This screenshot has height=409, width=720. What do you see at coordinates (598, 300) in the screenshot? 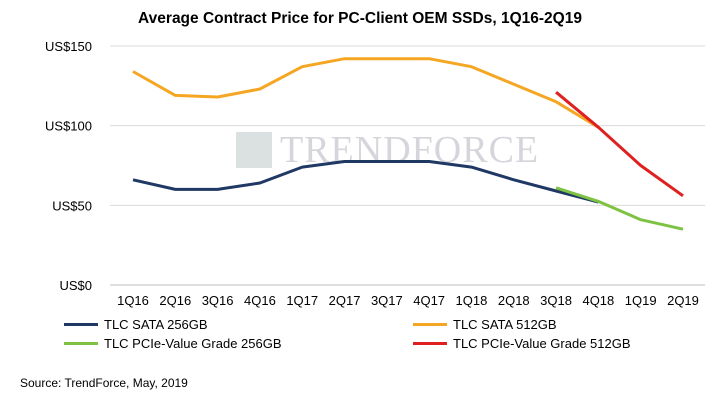
I see `x-tick-label: 4Q18` at bounding box center [598, 300].